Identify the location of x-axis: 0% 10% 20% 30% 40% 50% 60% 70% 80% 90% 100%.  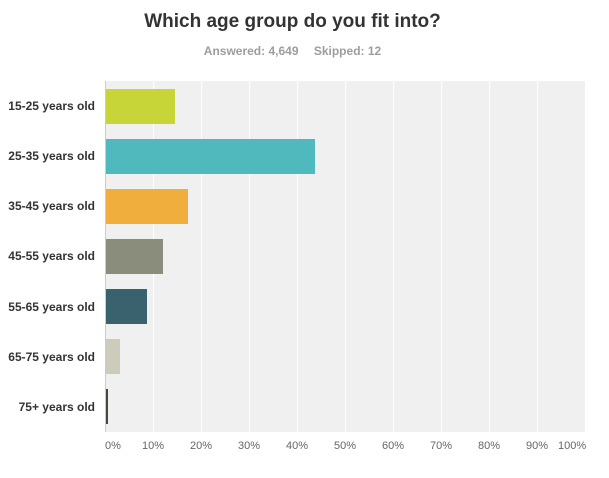
(345, 449).